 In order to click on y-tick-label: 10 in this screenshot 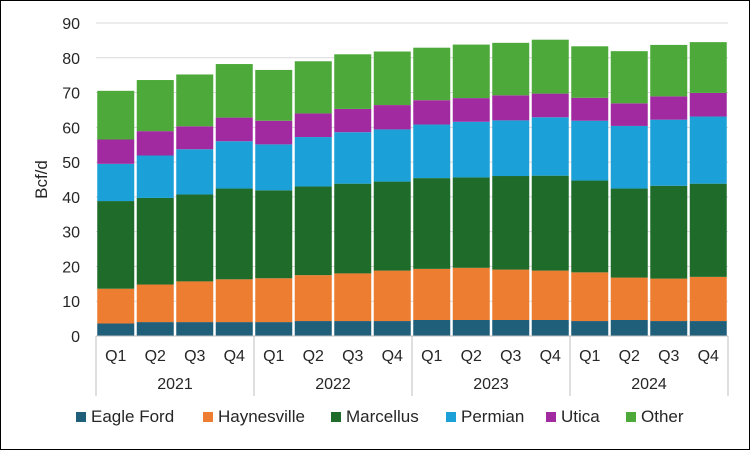, I will do `click(71, 302)`.